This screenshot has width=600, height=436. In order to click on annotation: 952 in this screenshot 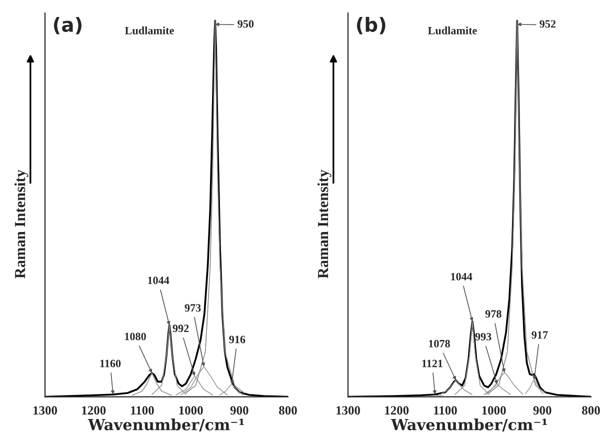, I will do `click(548, 24)`.